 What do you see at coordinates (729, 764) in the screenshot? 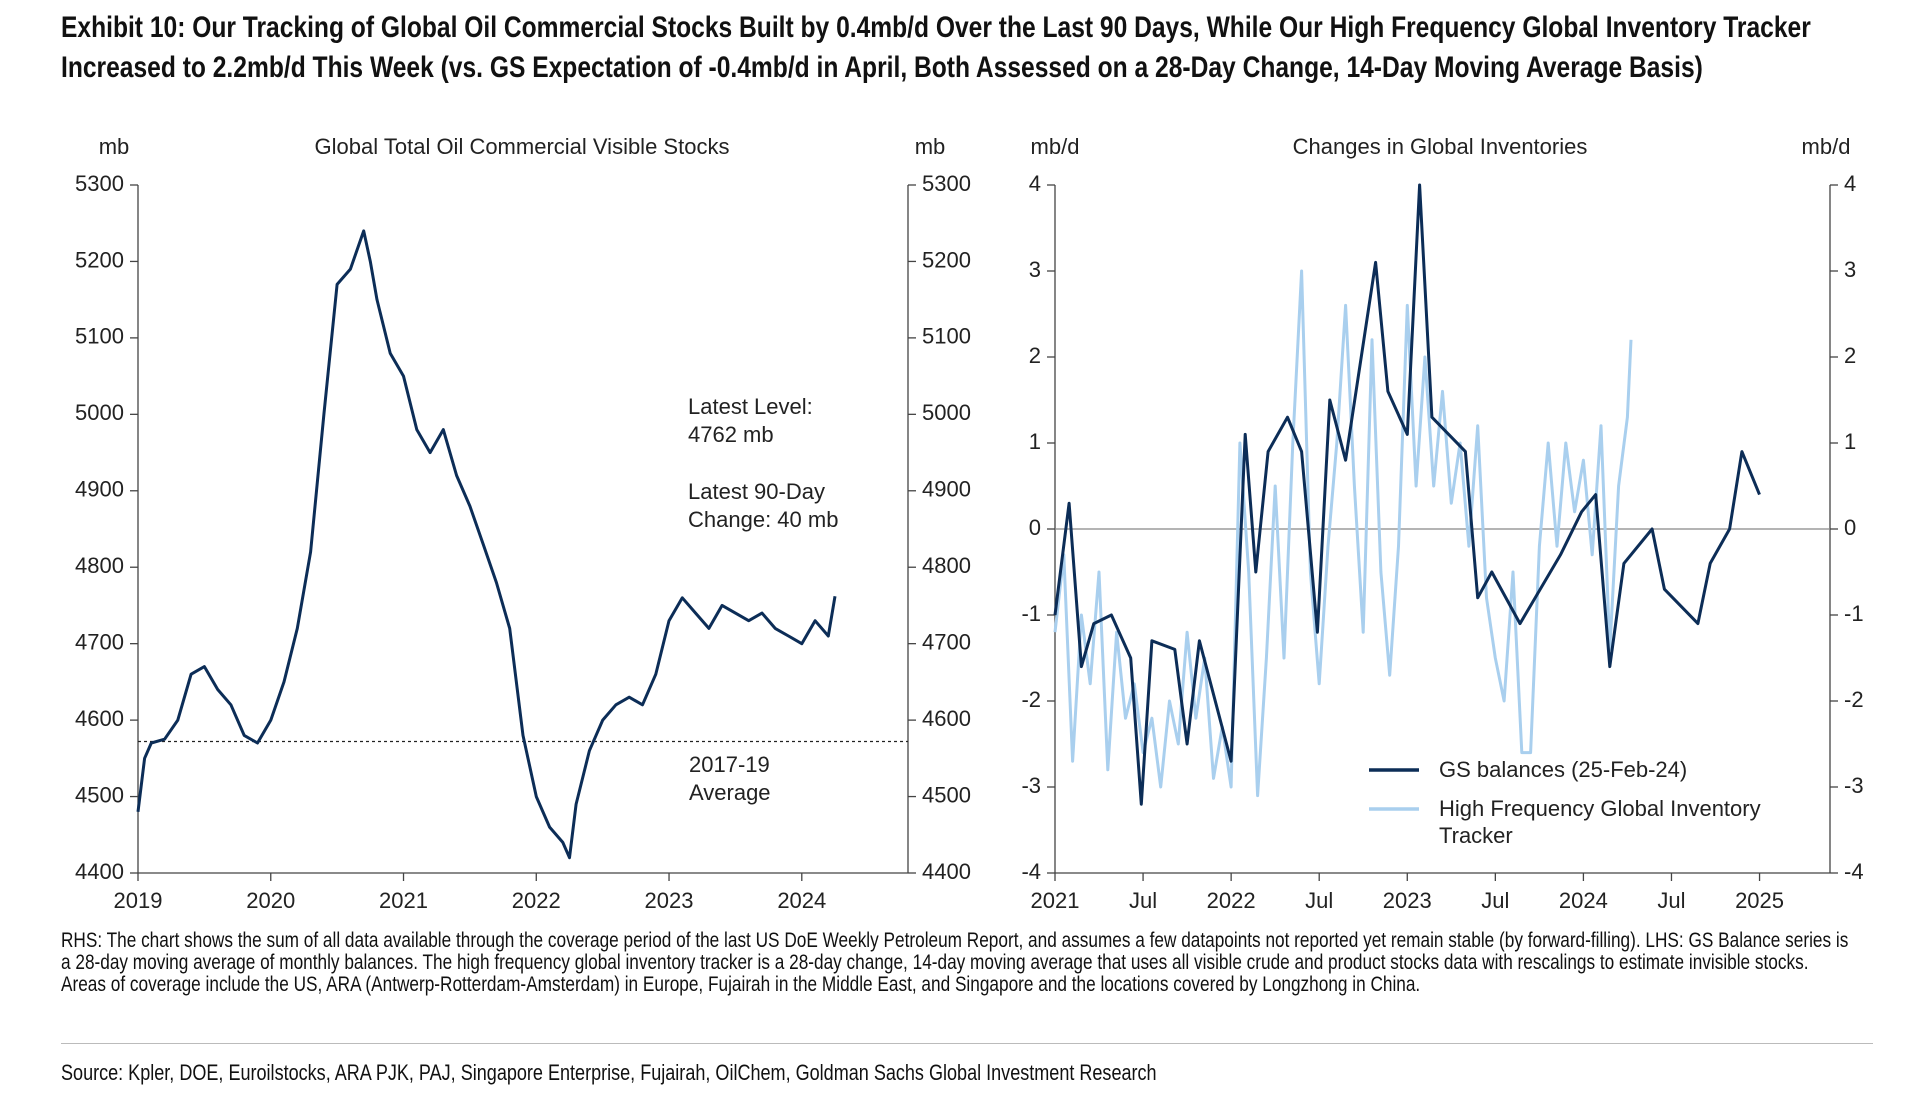
I see `annotation: 2017-19` at bounding box center [729, 764].